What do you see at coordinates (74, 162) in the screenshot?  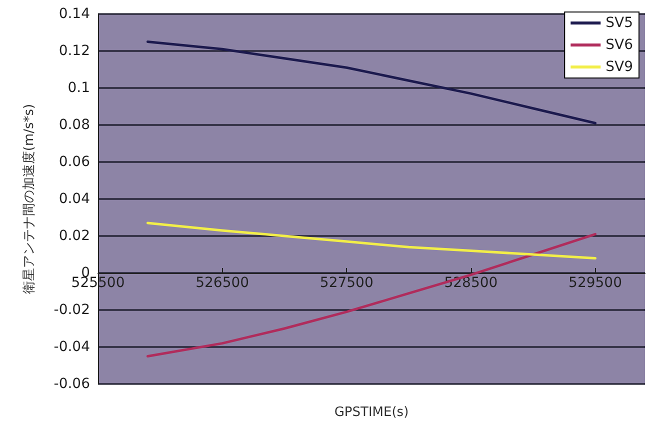 I see `y-tick-label: 0.06` at bounding box center [74, 162].